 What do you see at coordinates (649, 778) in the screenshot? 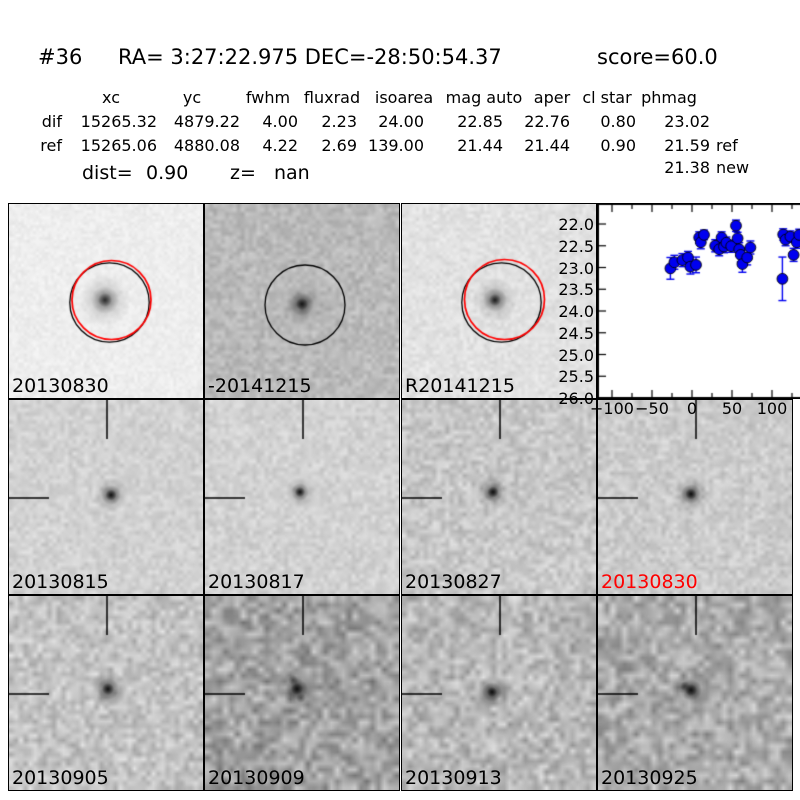
I see `cutout-date-label: 20130925` at bounding box center [649, 778].